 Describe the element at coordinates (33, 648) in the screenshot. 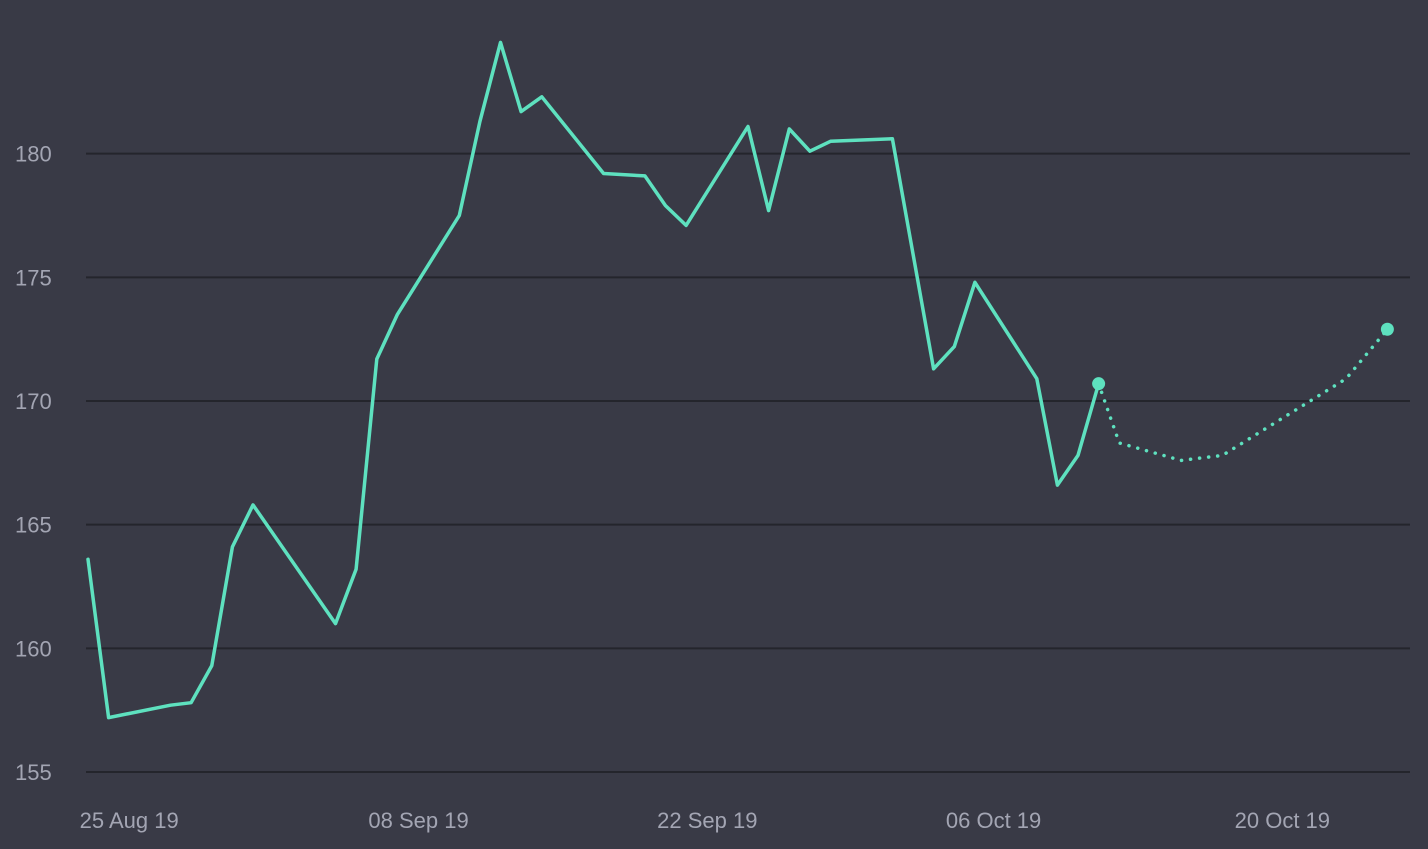

I see `y-tick-label: 160` at that location.